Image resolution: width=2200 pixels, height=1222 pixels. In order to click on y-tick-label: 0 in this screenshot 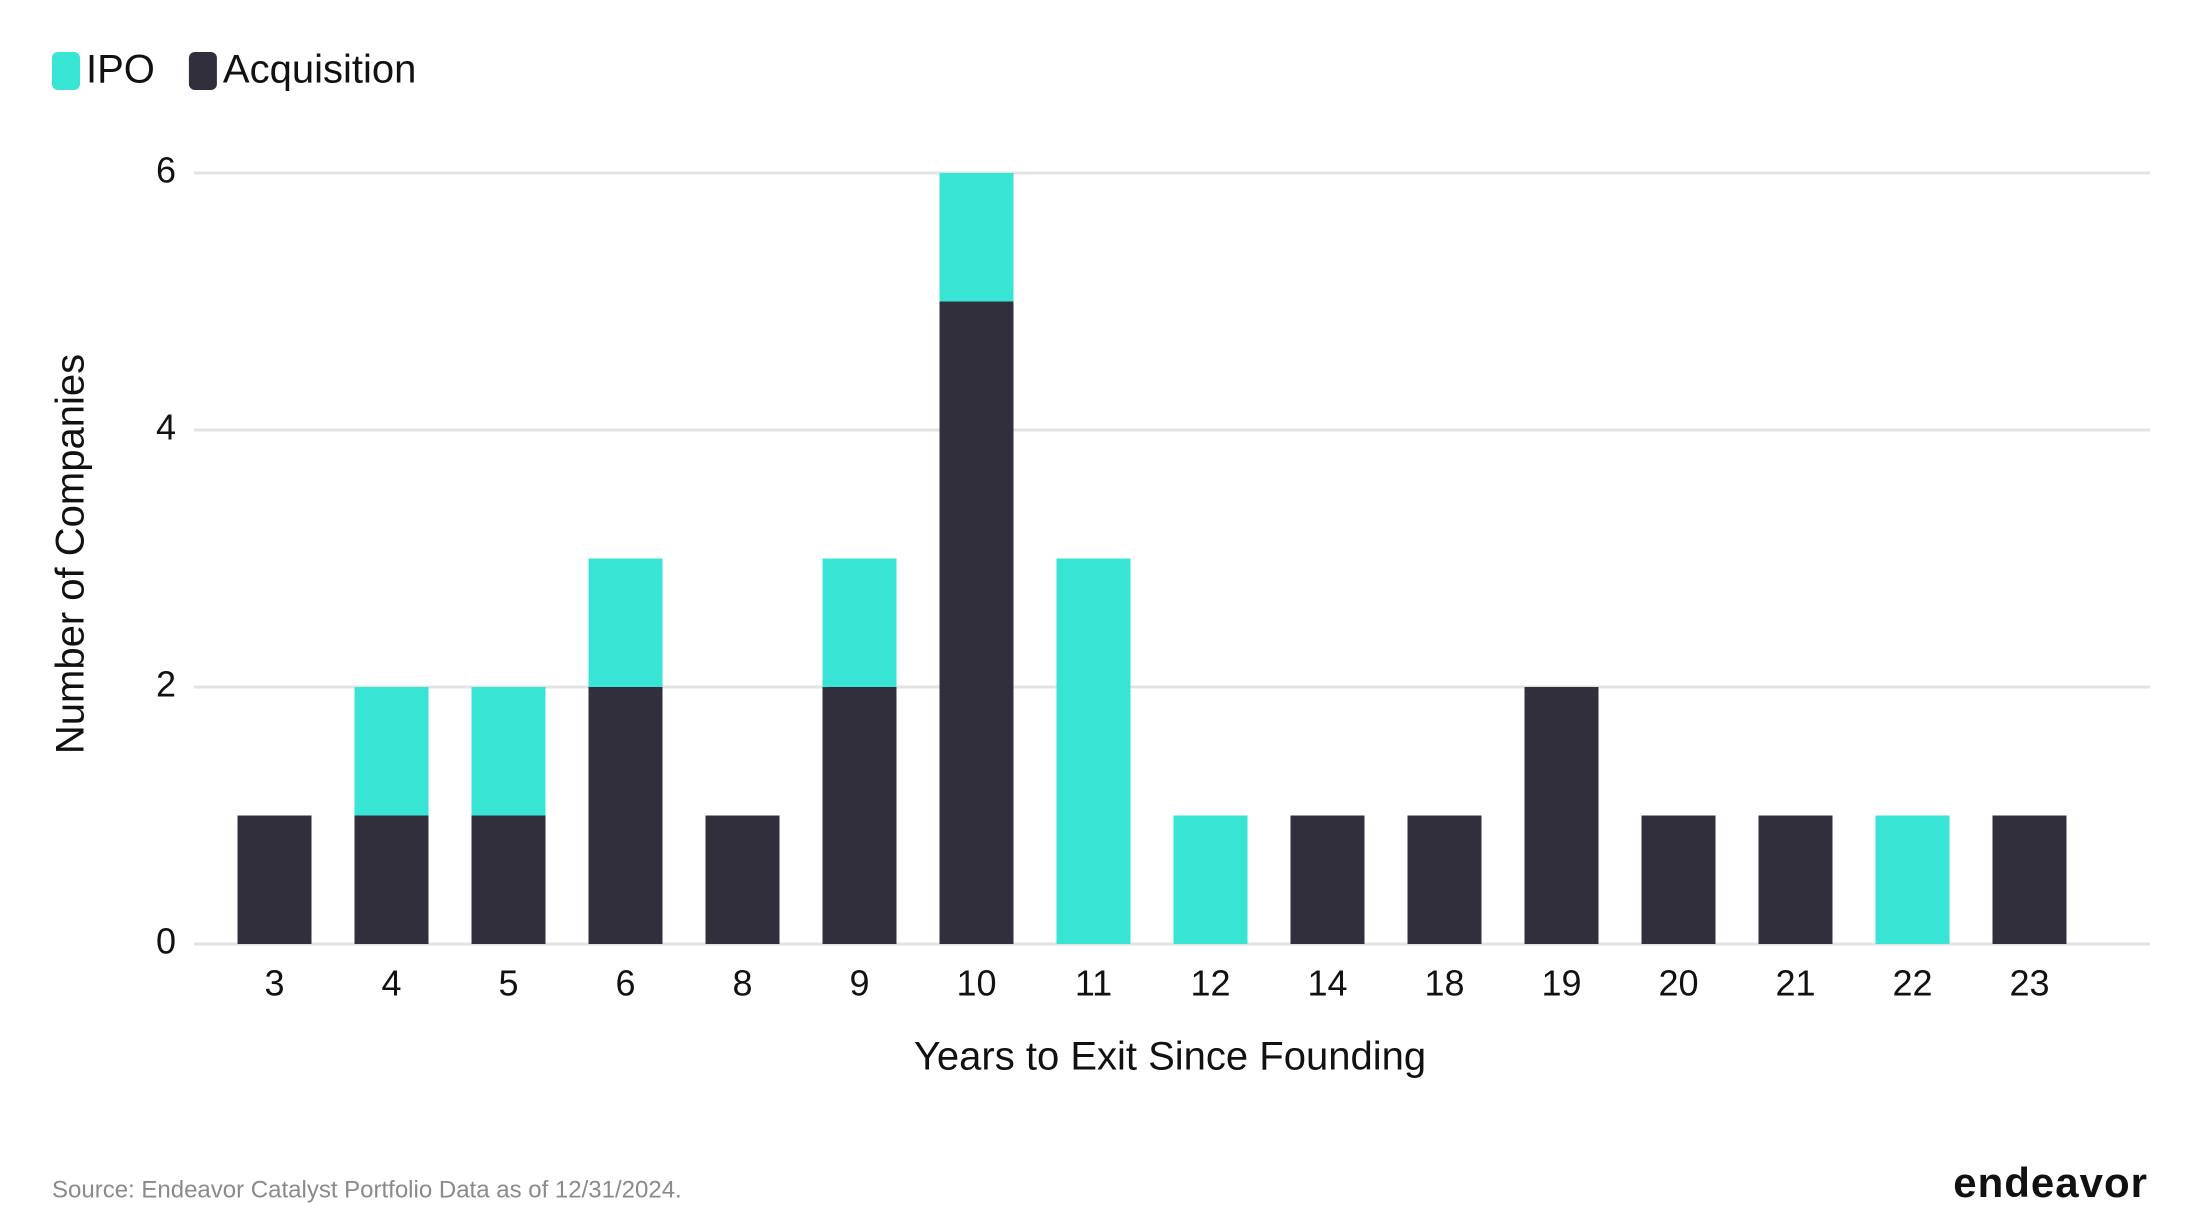, I will do `click(166, 941)`.